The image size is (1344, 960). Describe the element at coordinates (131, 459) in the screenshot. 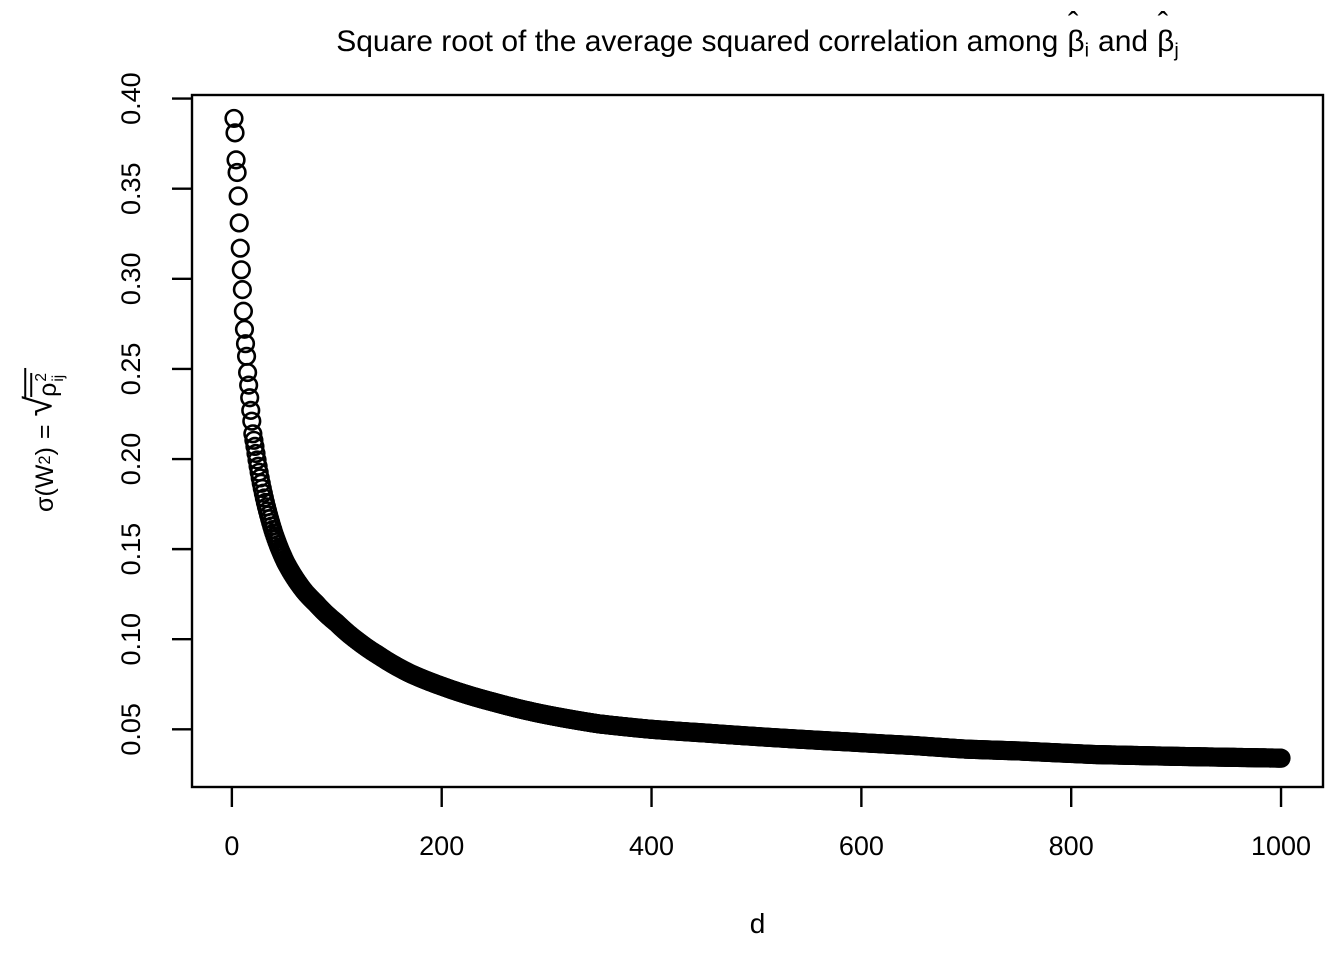

I see `y-tick-label: 0.20` at that location.